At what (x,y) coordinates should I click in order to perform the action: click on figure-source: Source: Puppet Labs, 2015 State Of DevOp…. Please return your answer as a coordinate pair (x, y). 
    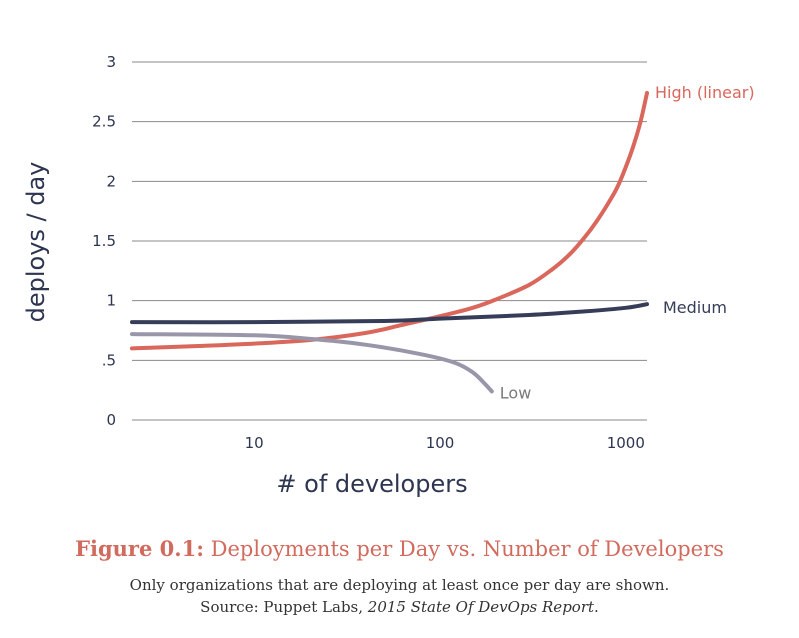
    Looking at the image, I should click on (399, 607).